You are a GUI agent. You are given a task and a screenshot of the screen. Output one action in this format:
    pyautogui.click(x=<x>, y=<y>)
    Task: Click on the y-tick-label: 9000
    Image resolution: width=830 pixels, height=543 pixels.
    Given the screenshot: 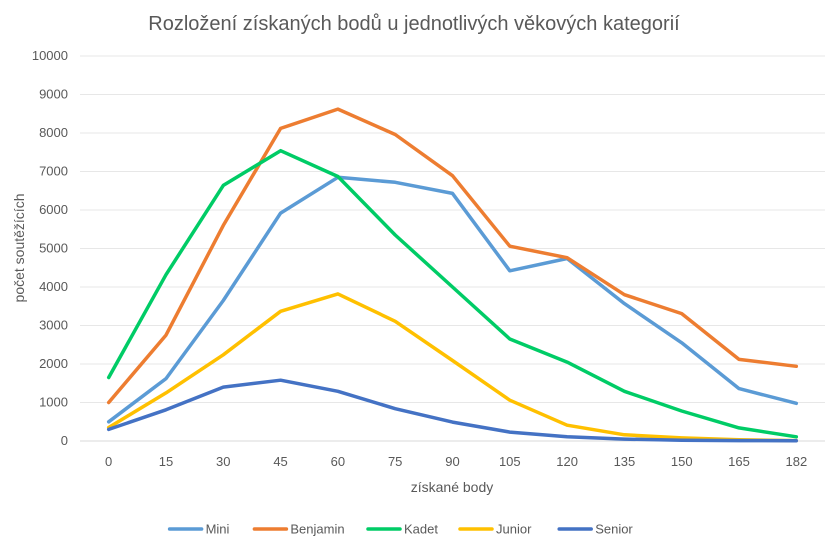 What is the action you would take?
    pyautogui.click(x=53, y=94)
    